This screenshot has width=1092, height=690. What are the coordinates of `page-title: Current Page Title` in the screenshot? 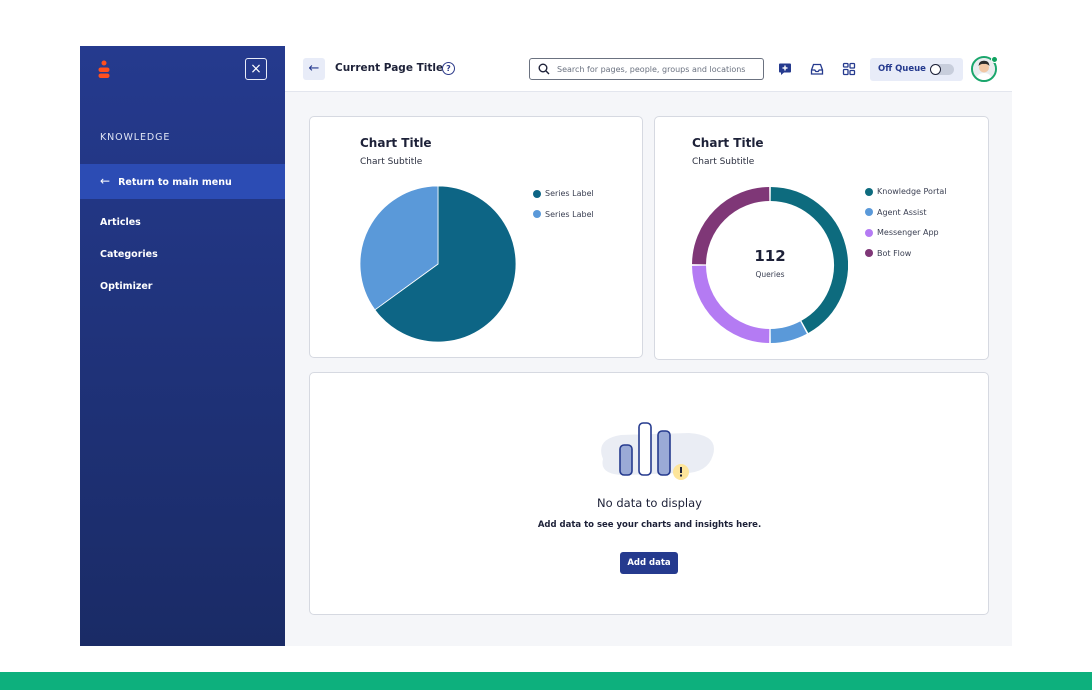 It's located at (389, 68).